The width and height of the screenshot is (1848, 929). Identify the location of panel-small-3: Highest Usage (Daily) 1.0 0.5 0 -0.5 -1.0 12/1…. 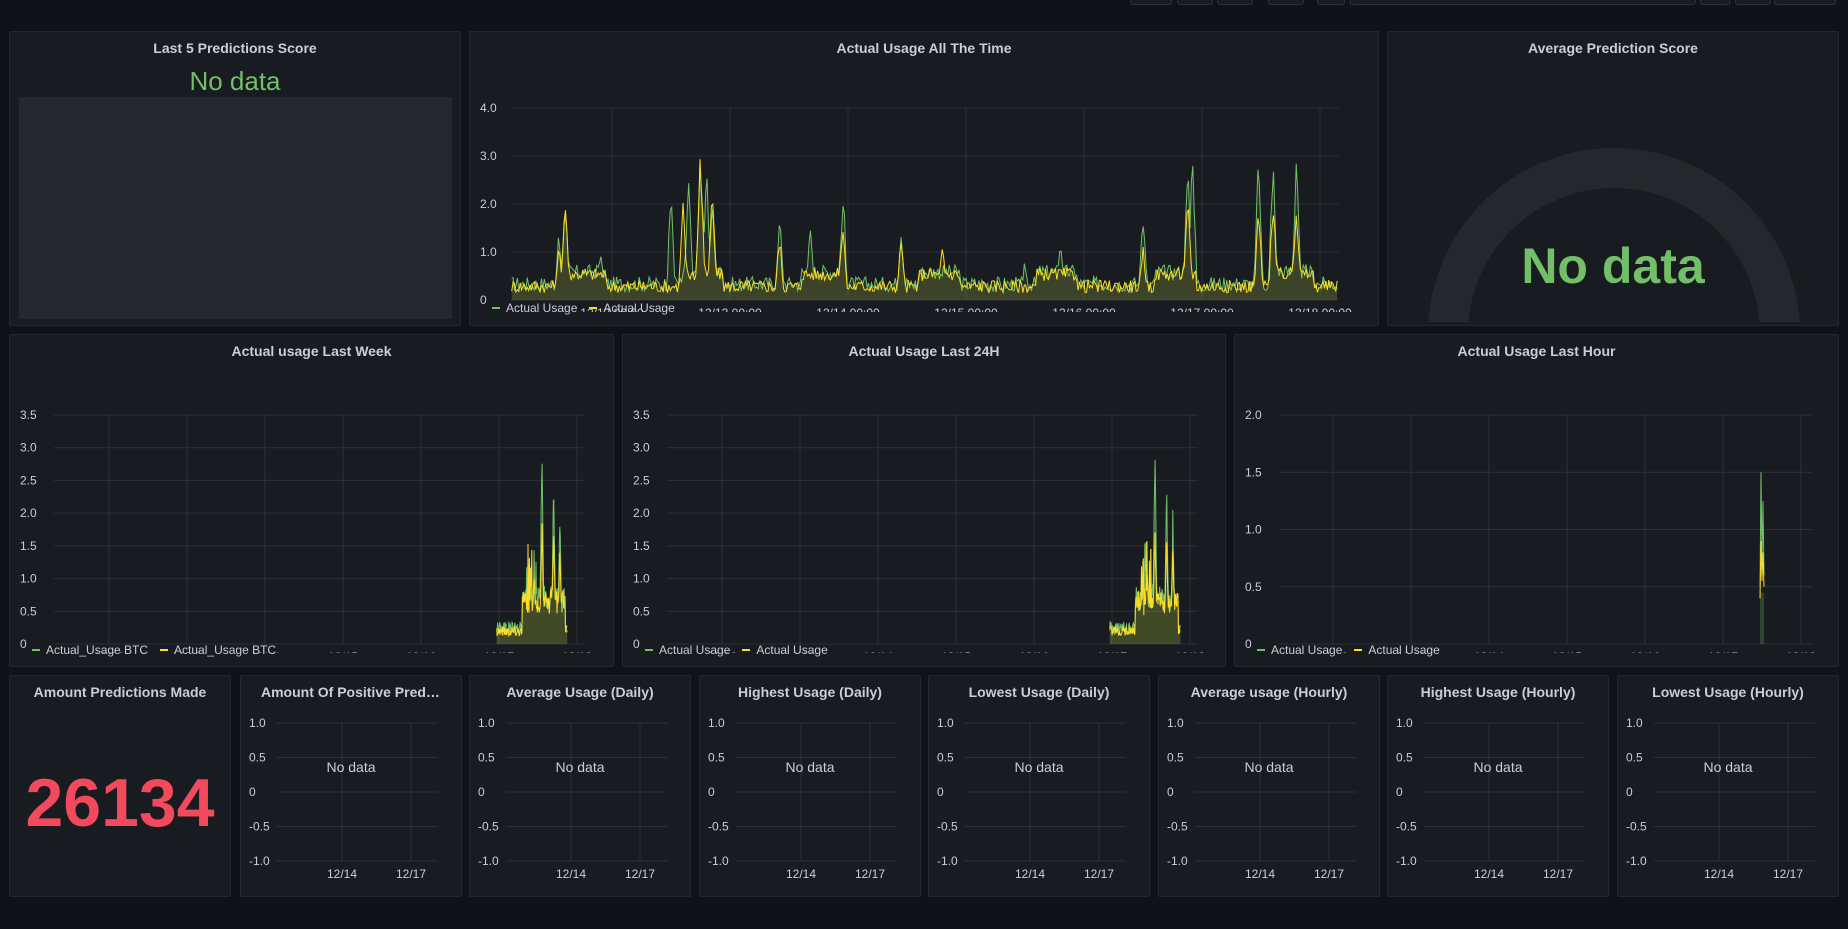
(810, 786).